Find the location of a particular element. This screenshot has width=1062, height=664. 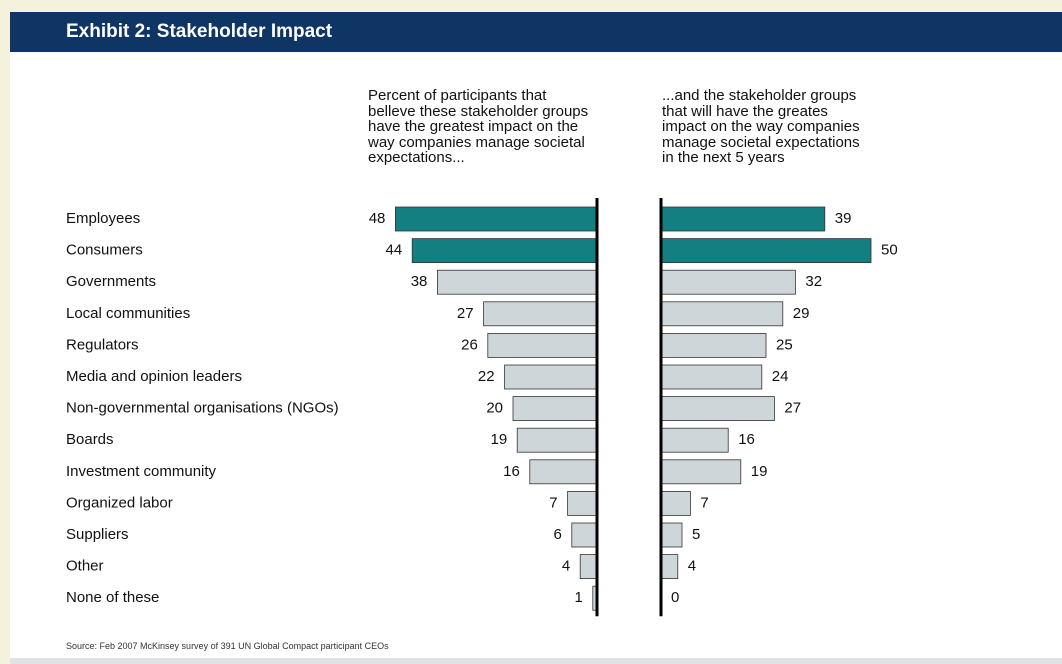

value-label: 20 is located at coordinates (494, 408).